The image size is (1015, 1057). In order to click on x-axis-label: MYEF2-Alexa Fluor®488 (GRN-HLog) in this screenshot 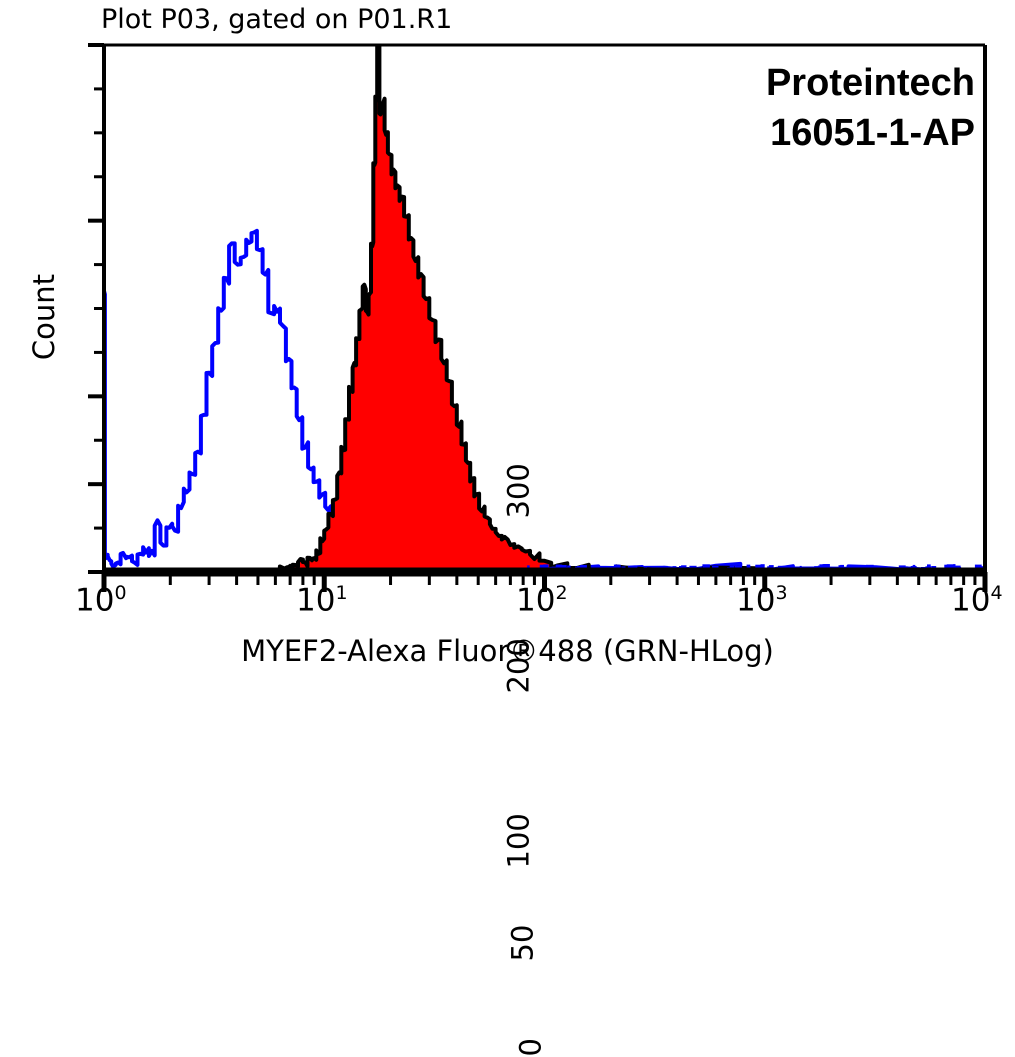, I will do `click(507, 651)`.